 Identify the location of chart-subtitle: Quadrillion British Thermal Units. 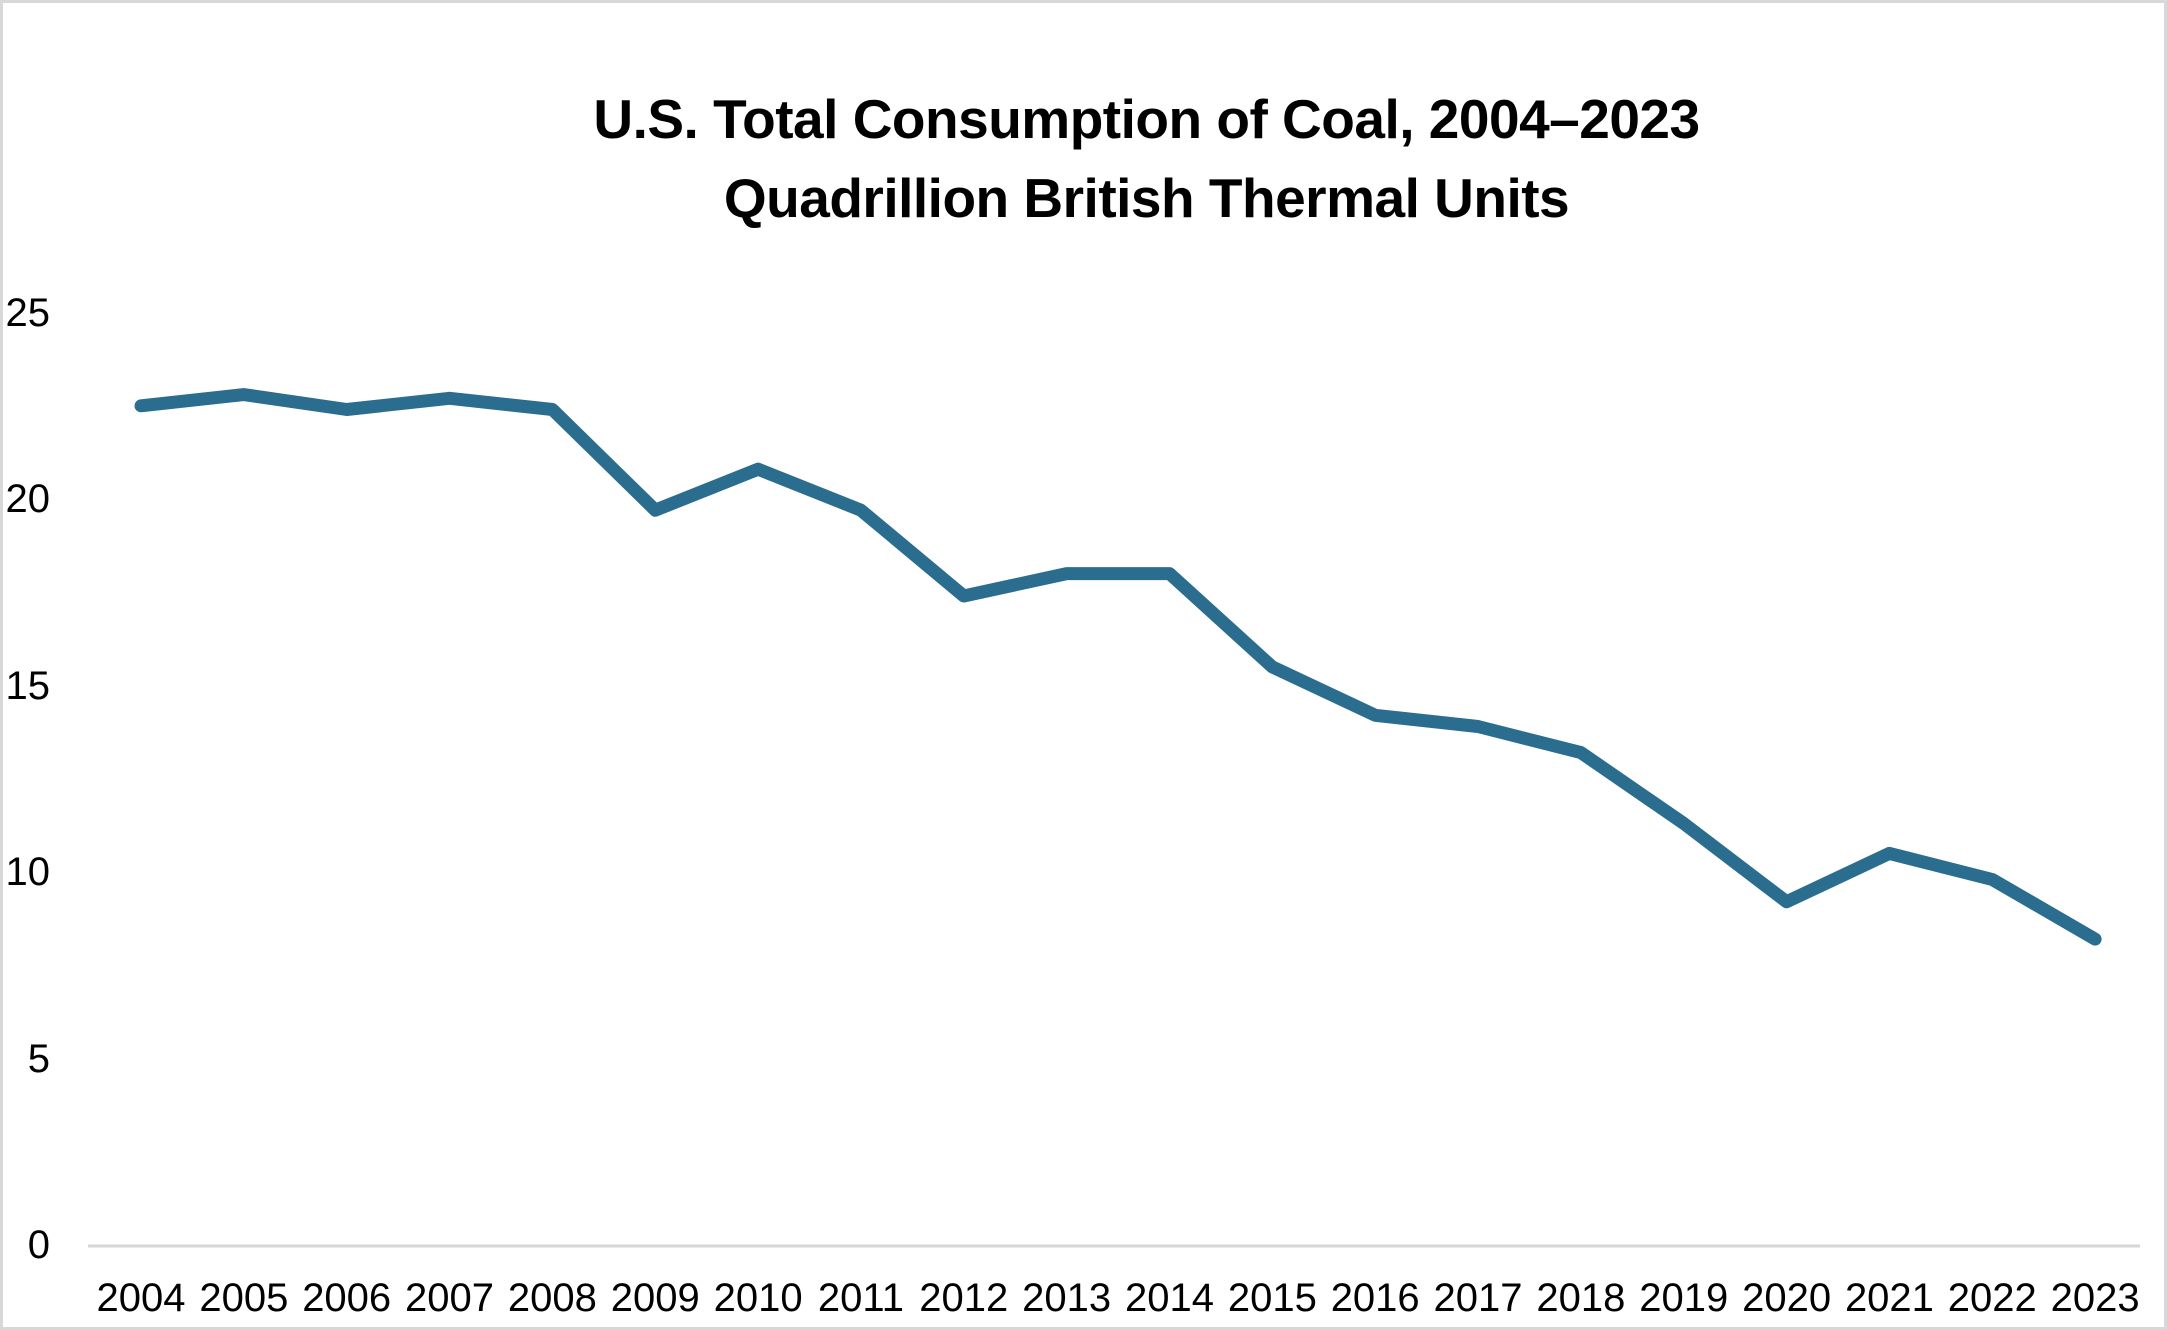
(1146, 198).